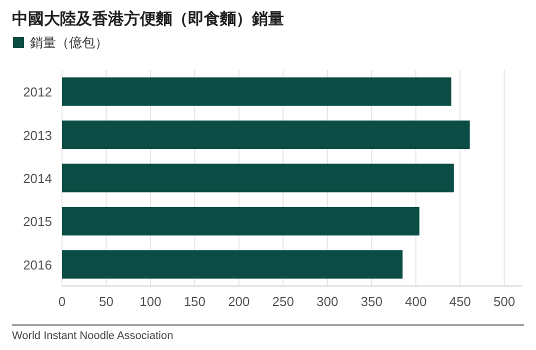 This screenshot has height=350, width=536. I want to click on x-tick-label: 200, so click(239, 301).